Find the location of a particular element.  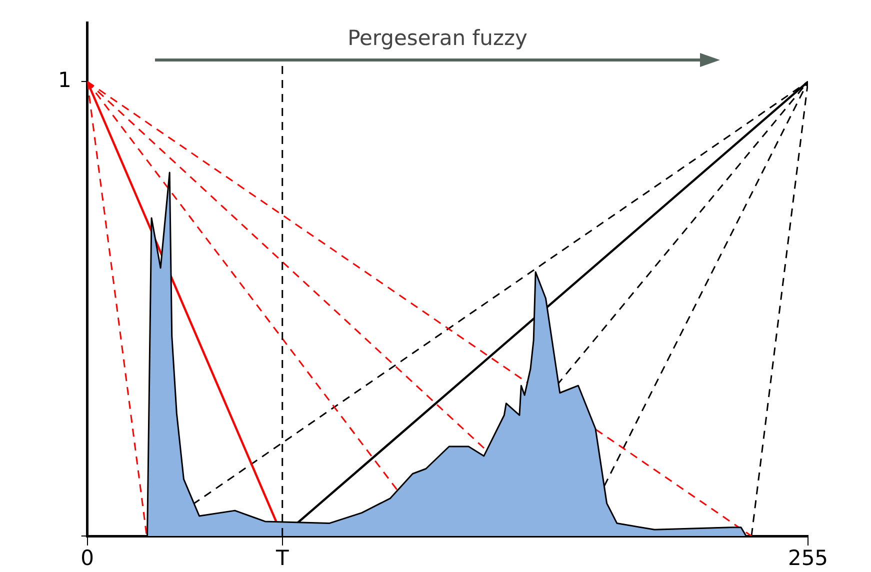

y-tick-label: 1 is located at coordinates (65, 80).